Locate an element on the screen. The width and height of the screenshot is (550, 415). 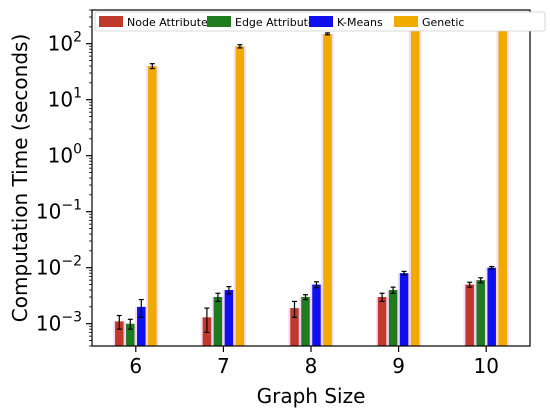
legend-swatch-genetic is located at coordinates (406, 21).